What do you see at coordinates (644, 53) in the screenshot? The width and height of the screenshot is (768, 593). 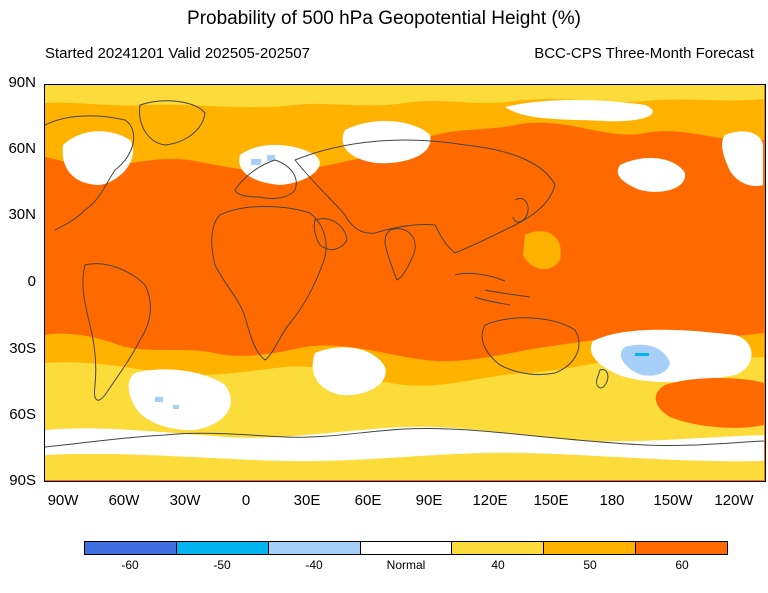 I see `forecast-source: BCC-CPS Three-Month Forecast` at bounding box center [644, 53].